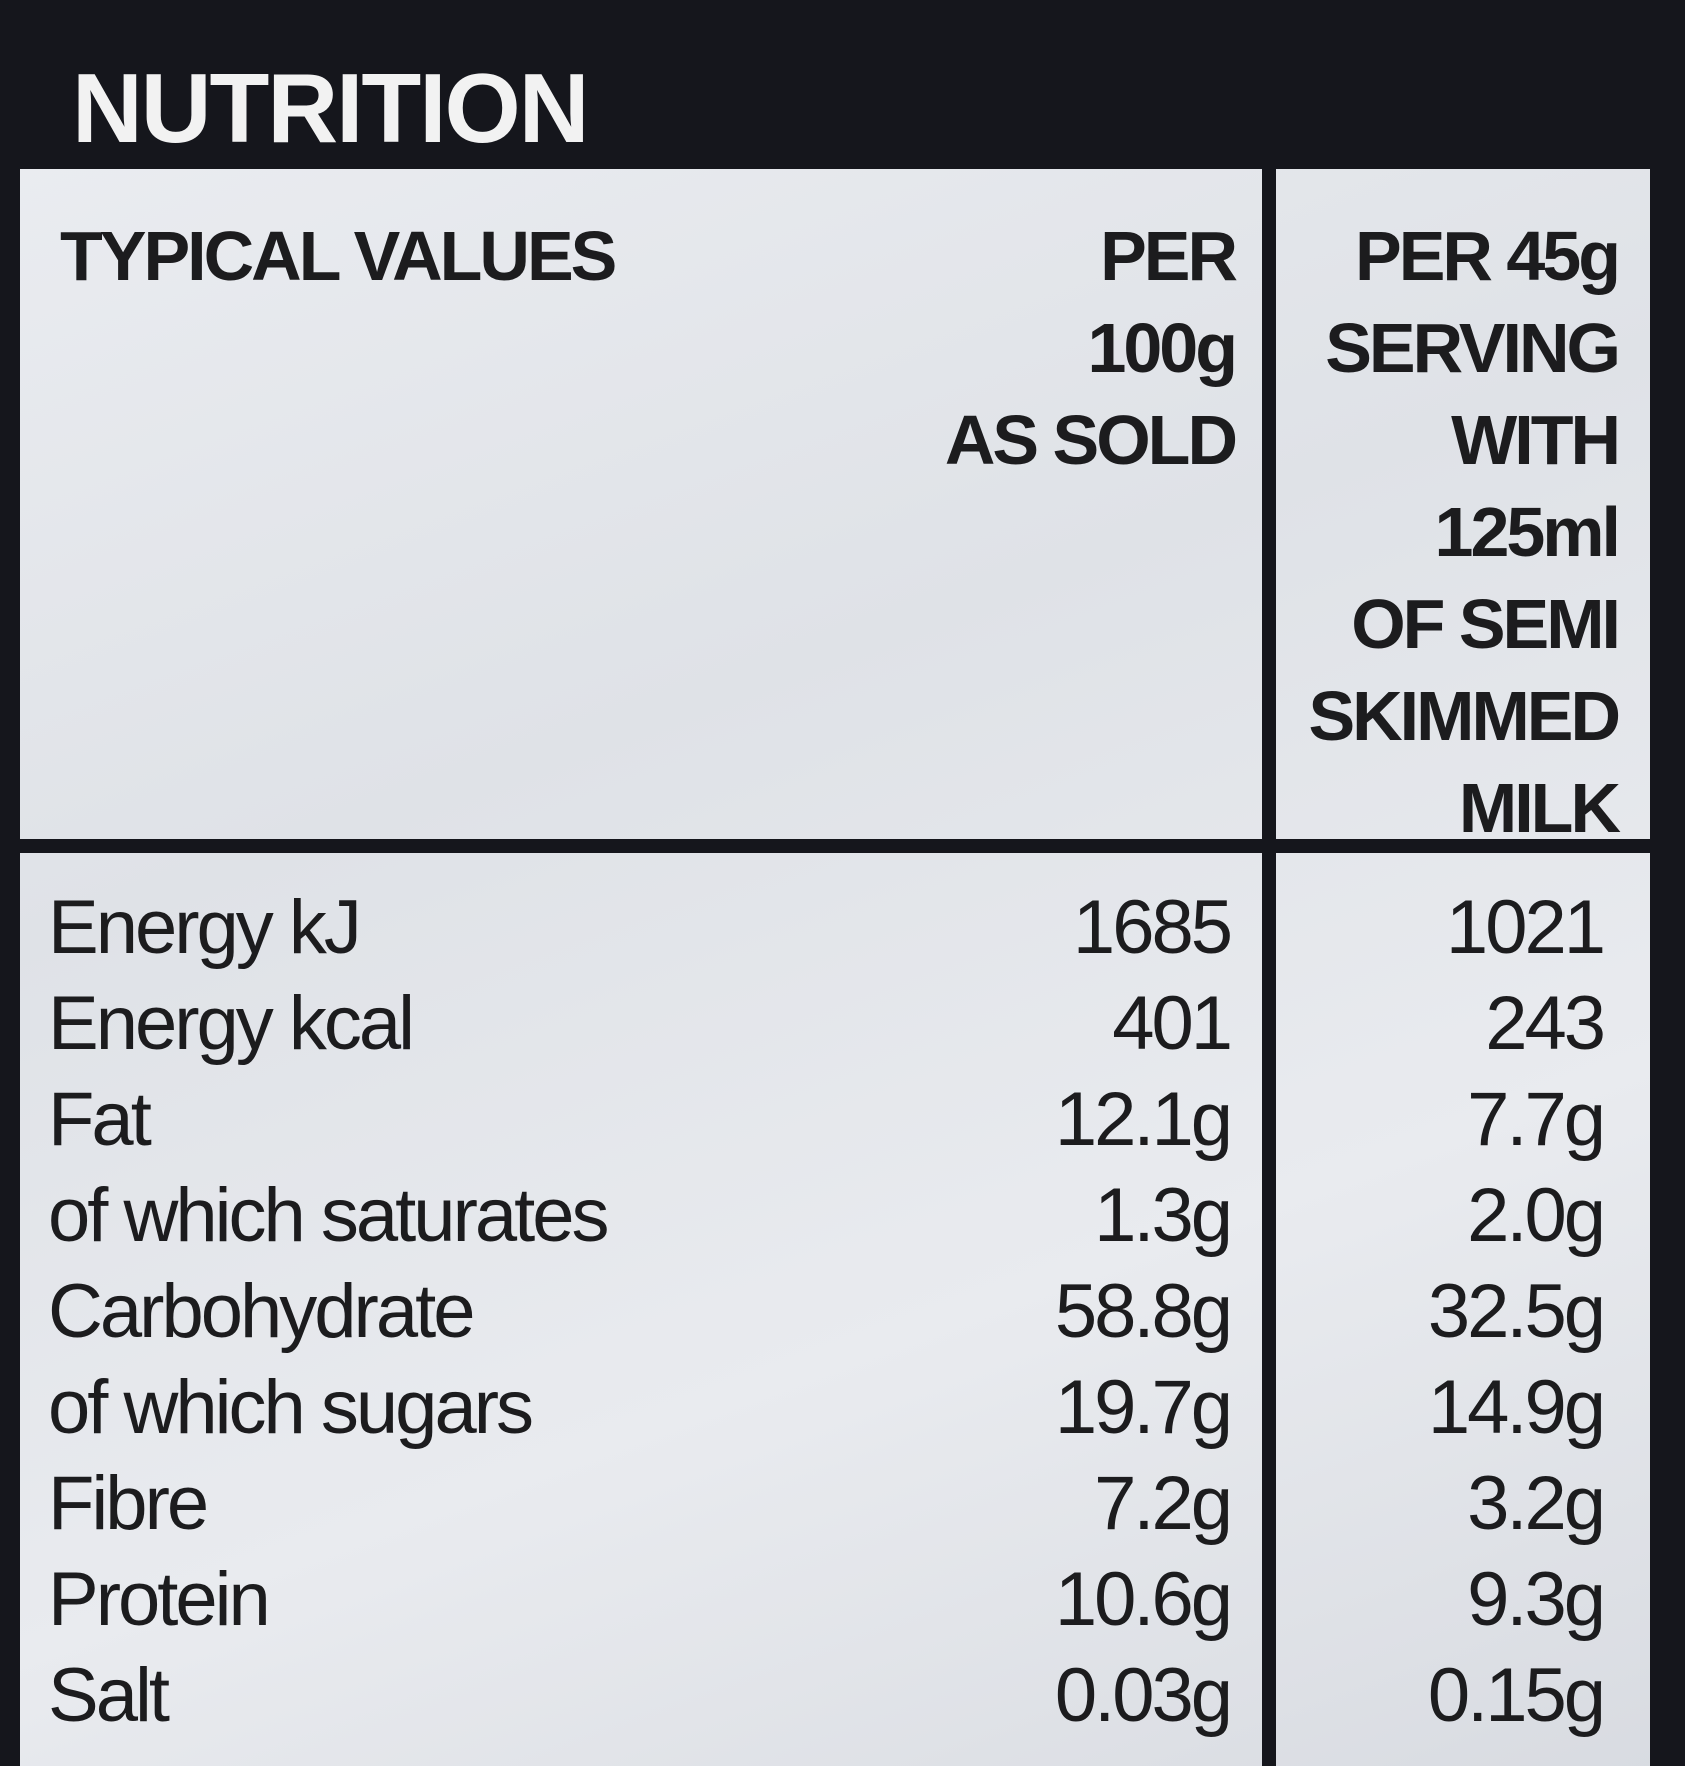  What do you see at coordinates (1143, 1311) in the screenshot?
I see `value-per-100g: 58.8g` at bounding box center [1143, 1311].